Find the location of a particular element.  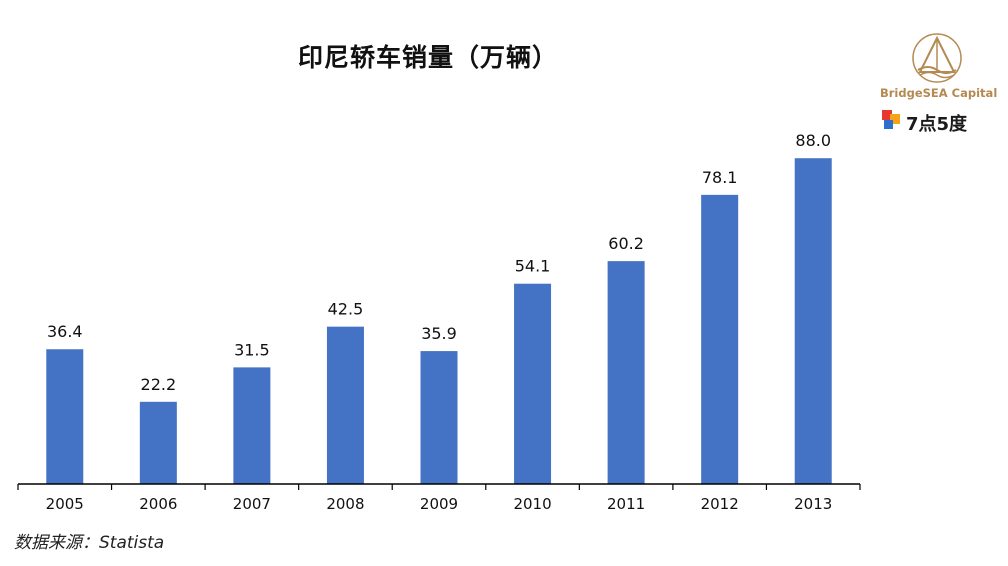

category-labels-group: 2005 2006 2007 2008 2009 2010 2011 2012 2013 is located at coordinates (439, 504).